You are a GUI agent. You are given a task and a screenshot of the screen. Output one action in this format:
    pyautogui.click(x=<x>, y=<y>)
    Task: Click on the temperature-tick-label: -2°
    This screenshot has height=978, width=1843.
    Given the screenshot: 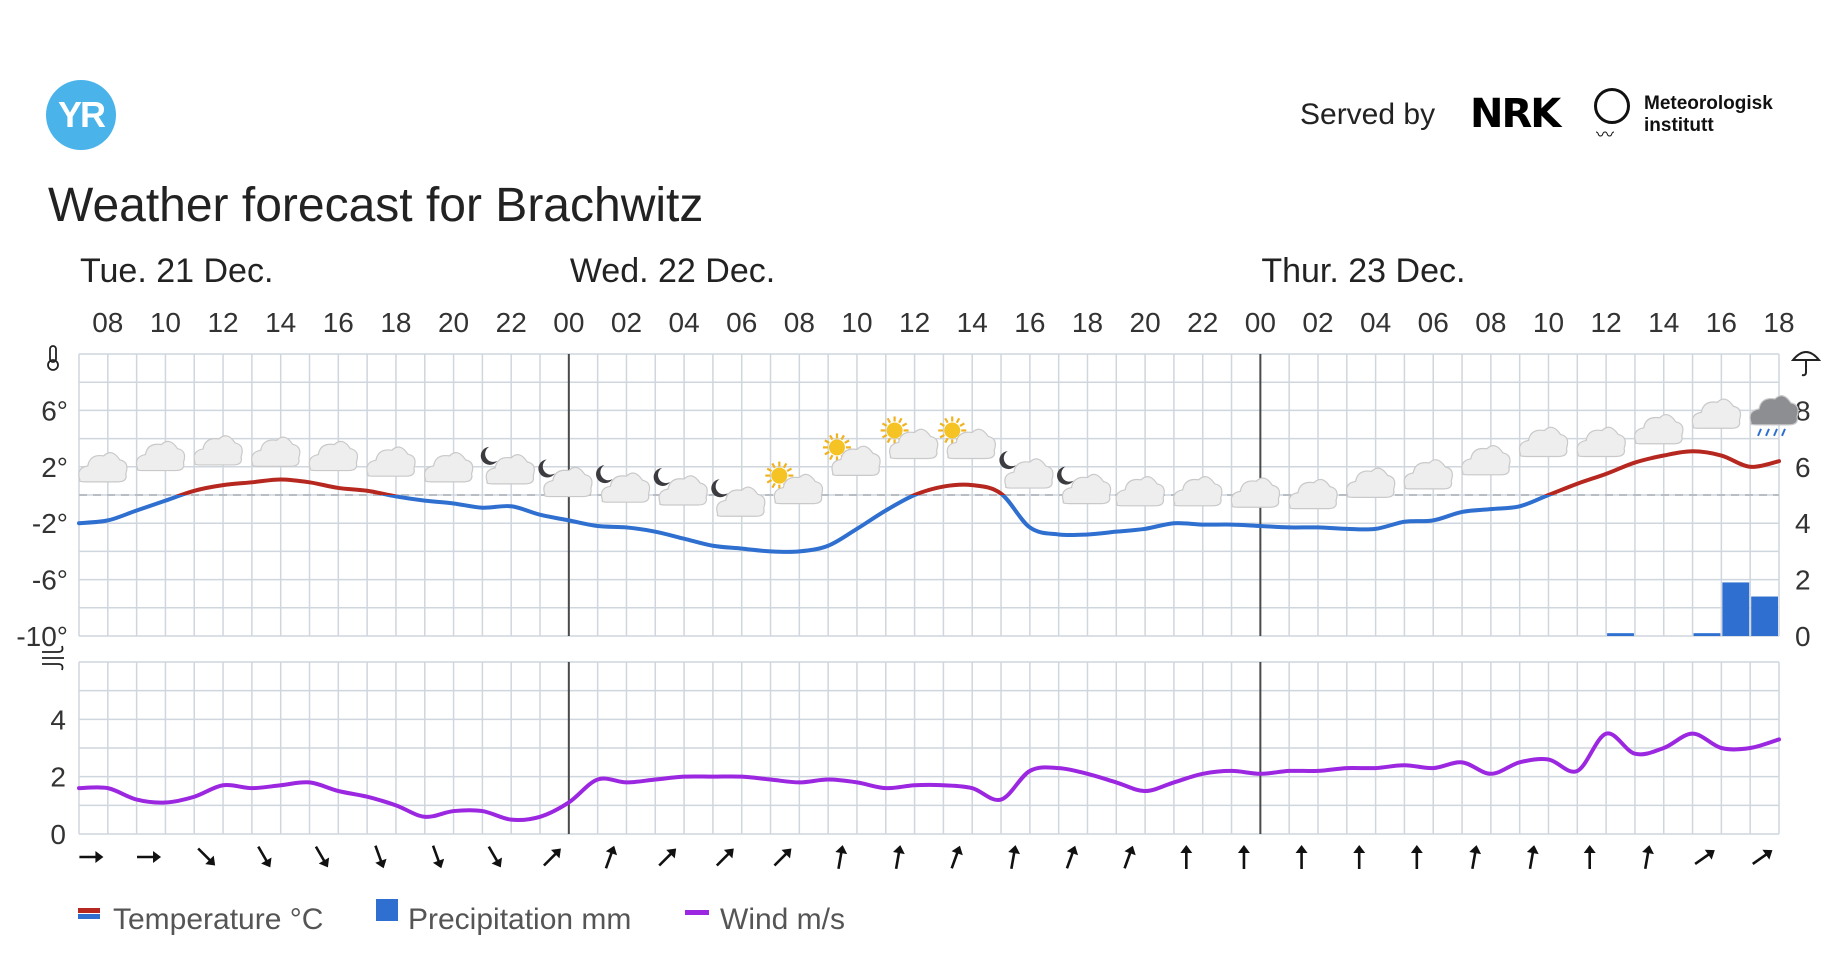 What is the action you would take?
    pyautogui.click(x=50, y=523)
    